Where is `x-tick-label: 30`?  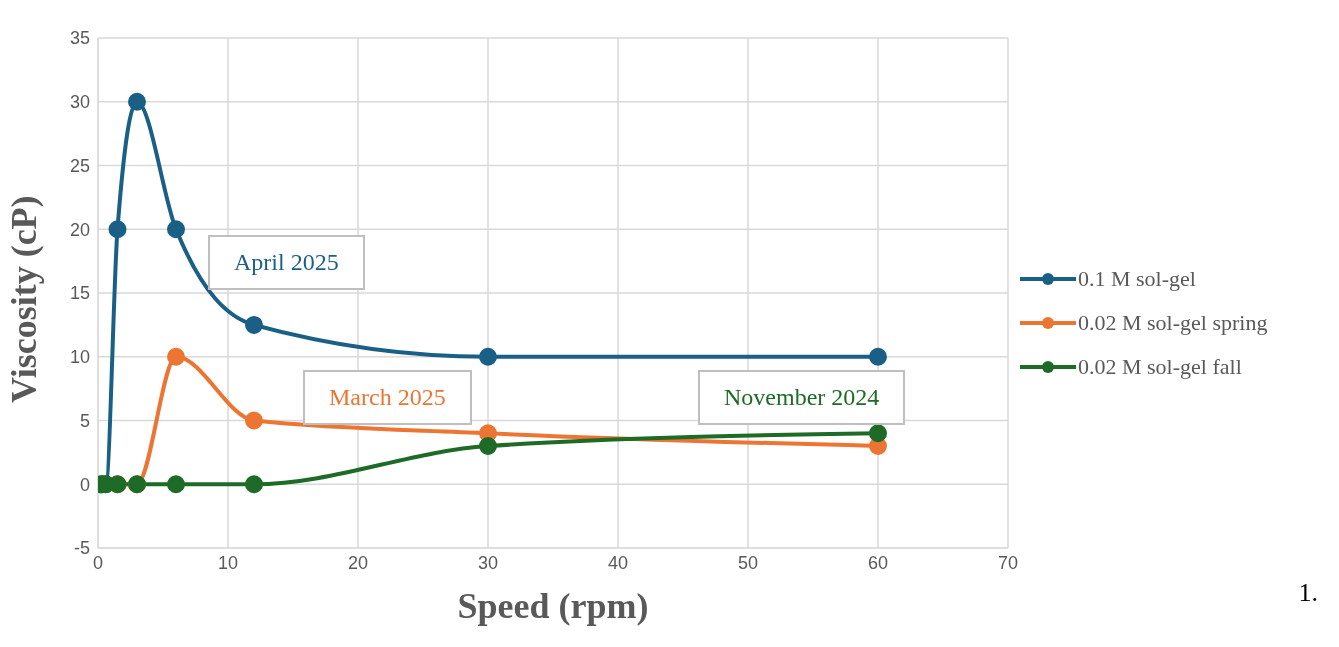
x-tick-label: 30 is located at coordinates (488, 562).